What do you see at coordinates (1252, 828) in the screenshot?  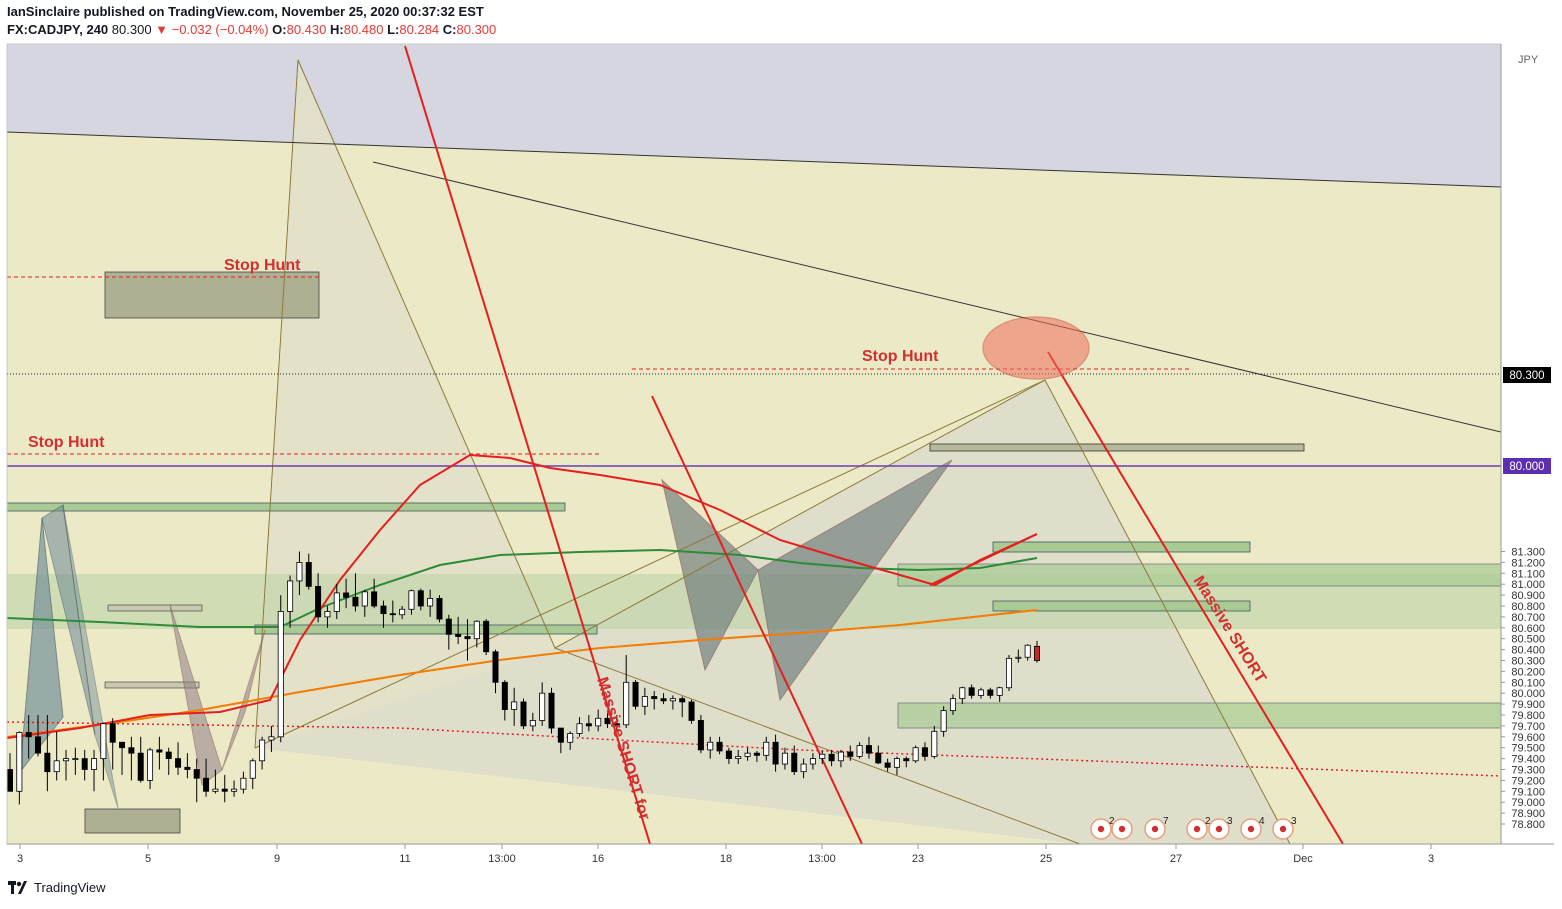 I see `event-badge: 4` at bounding box center [1252, 828].